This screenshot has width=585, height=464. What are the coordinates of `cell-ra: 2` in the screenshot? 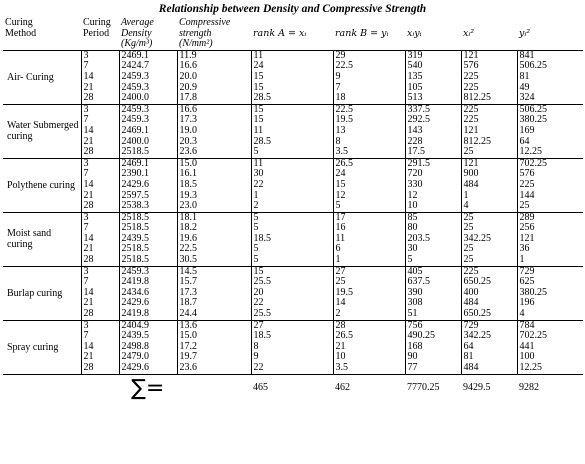 It's located at (291, 207).